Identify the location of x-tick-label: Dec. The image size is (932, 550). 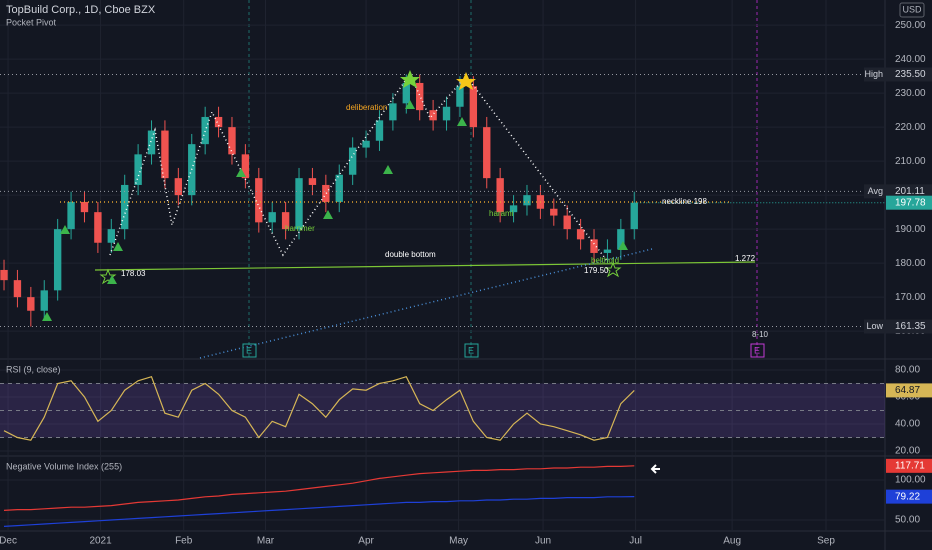
(8, 541).